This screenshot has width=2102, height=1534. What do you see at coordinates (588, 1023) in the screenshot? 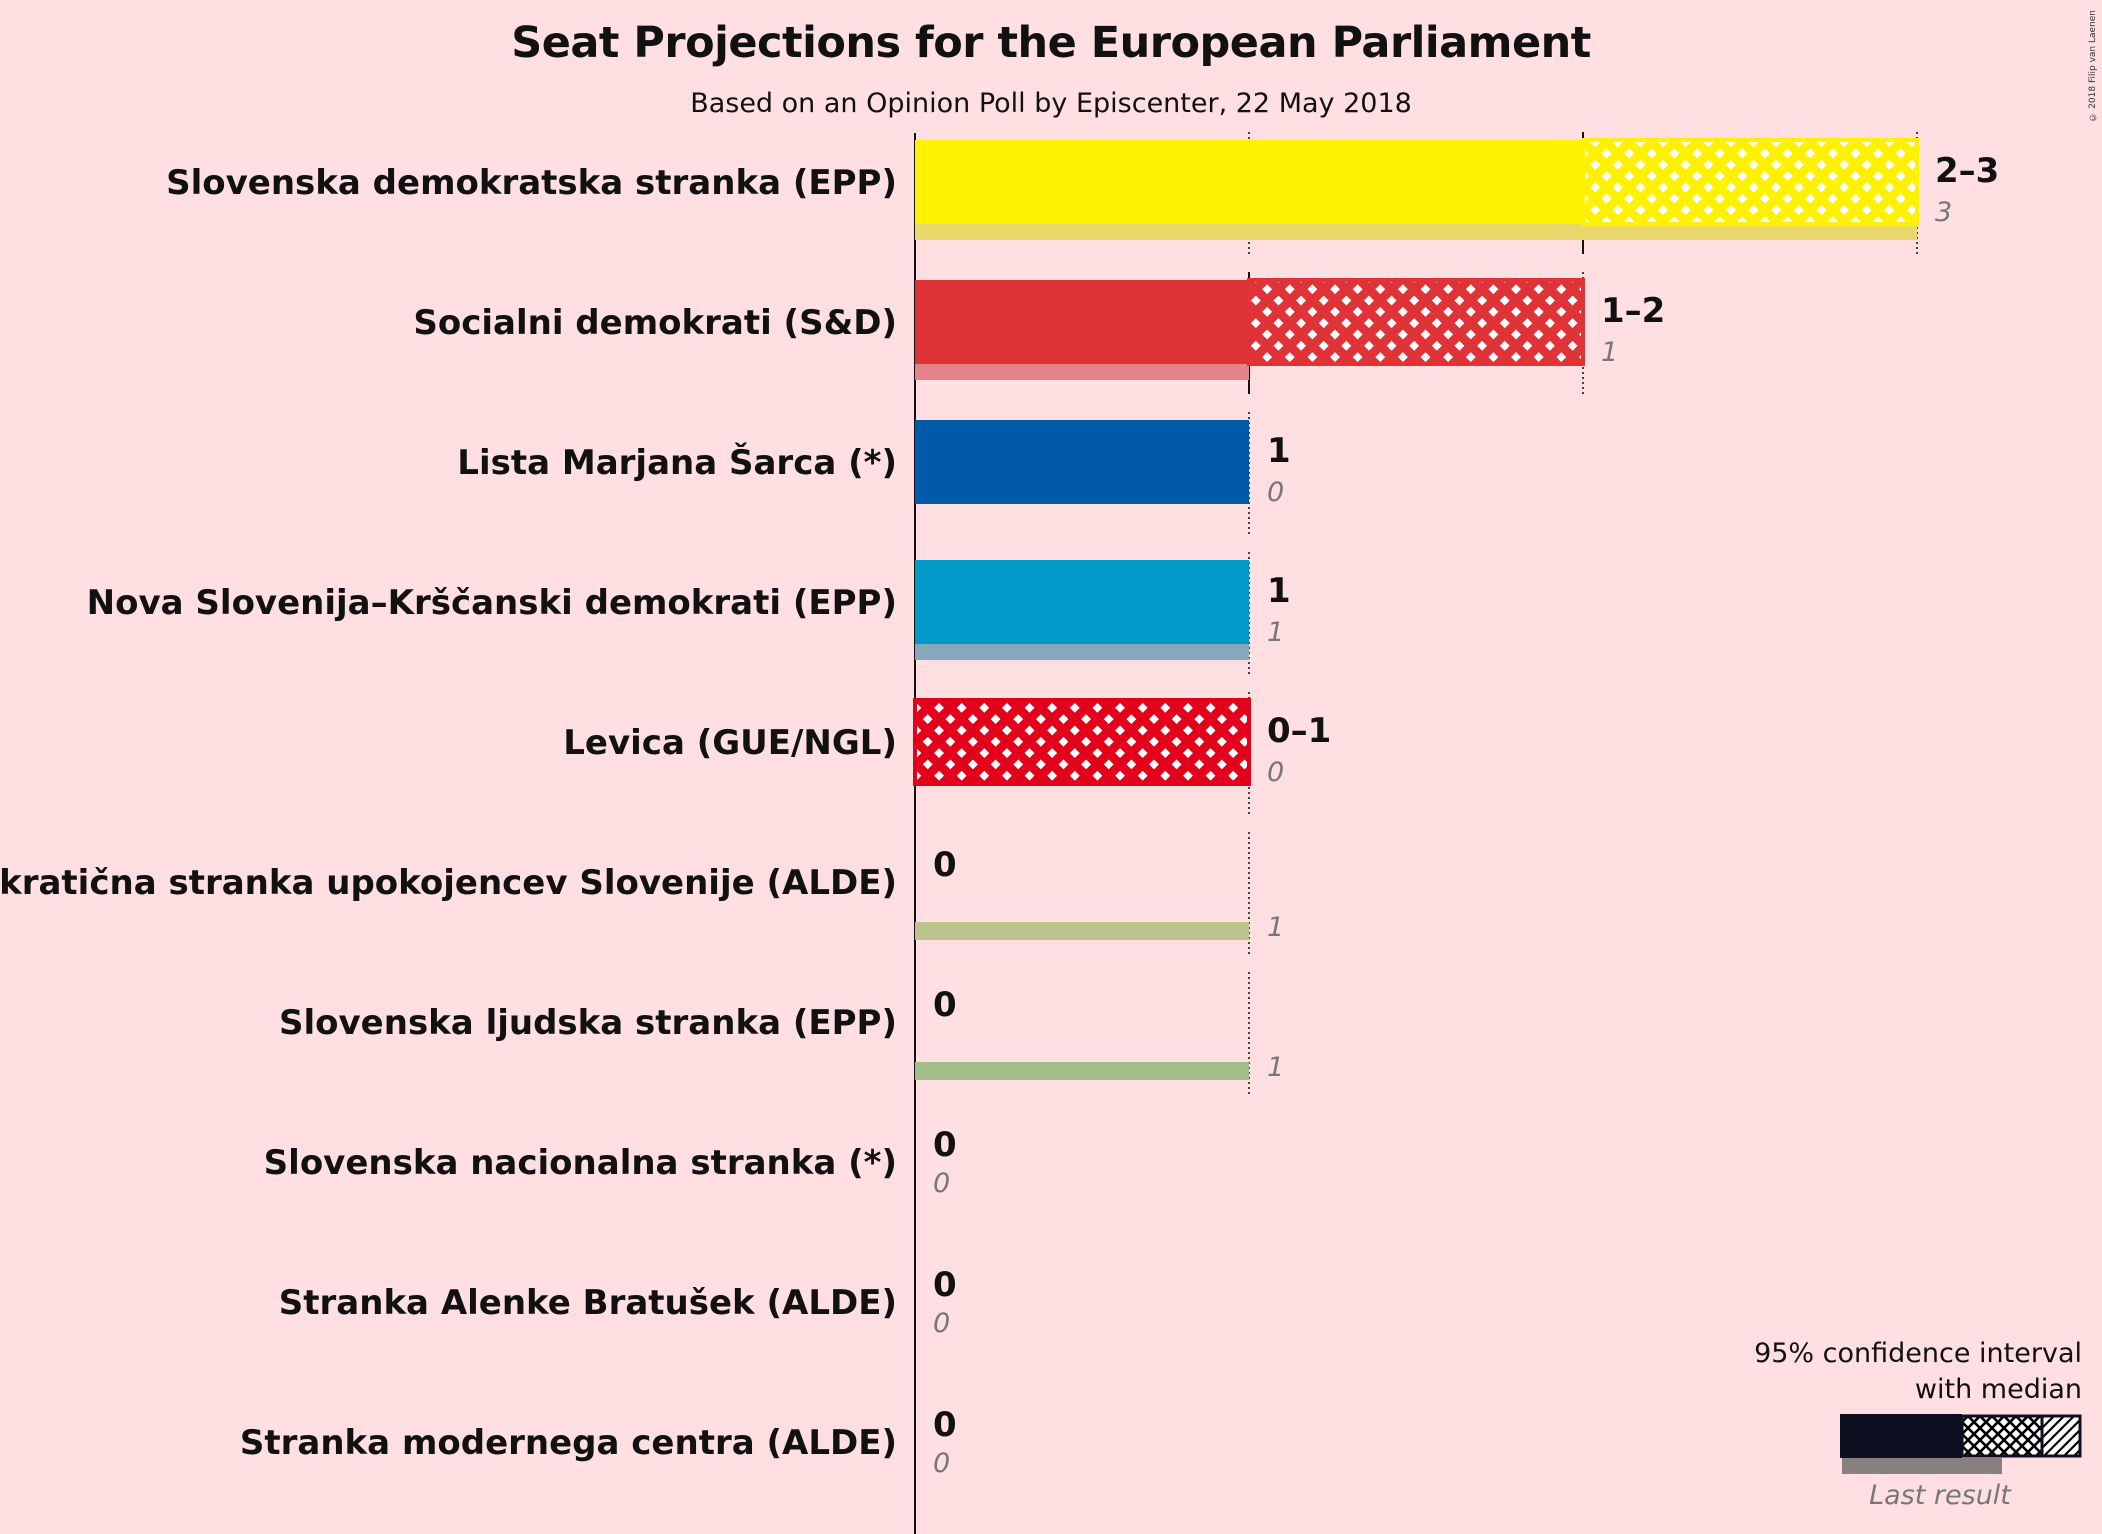
I see `category-label: Slovenska ljudska stranka (EPP)` at bounding box center [588, 1023].